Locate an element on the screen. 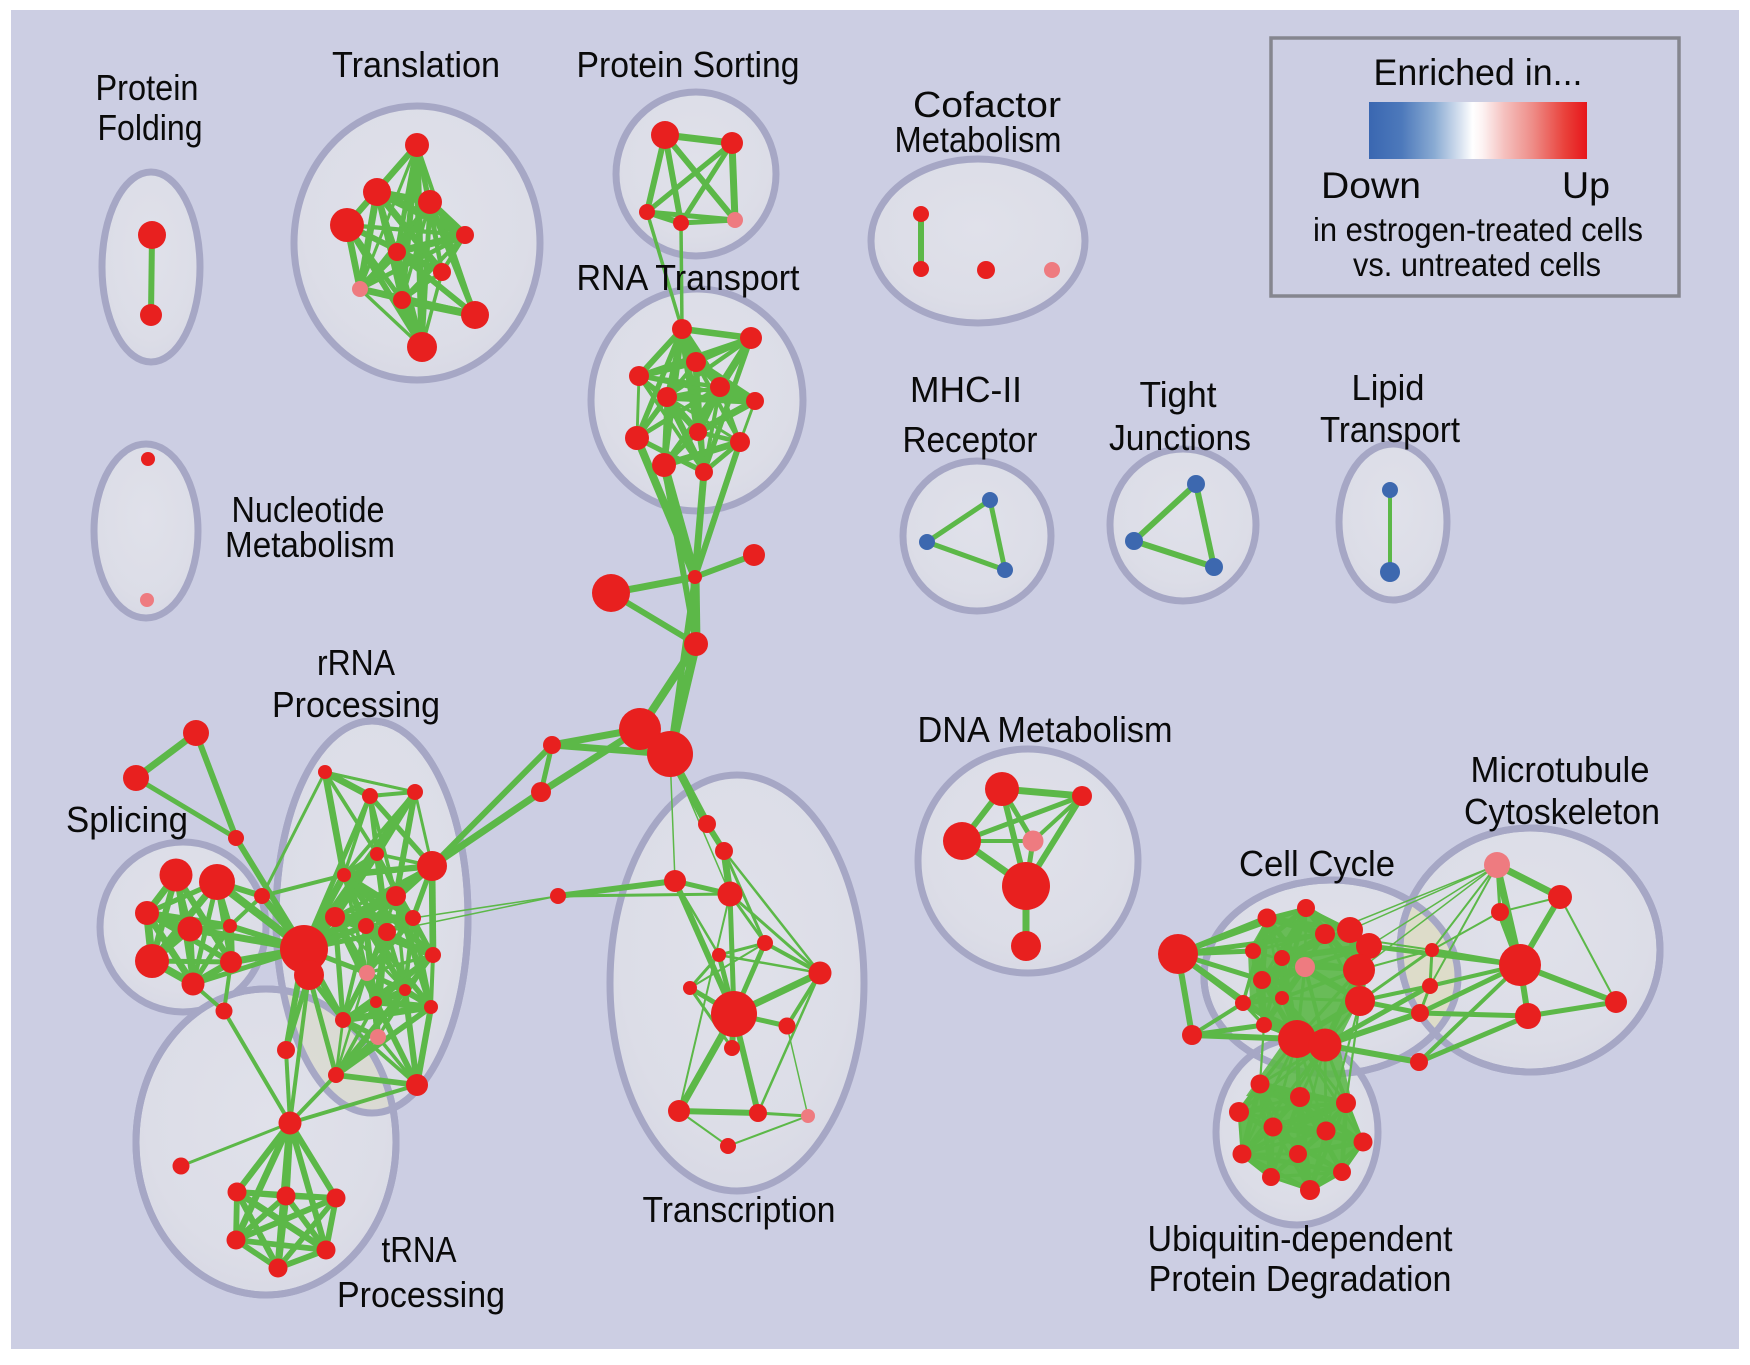 The height and width of the screenshot is (1365, 1750). svg-text: Translation is located at coordinates (416, 64).